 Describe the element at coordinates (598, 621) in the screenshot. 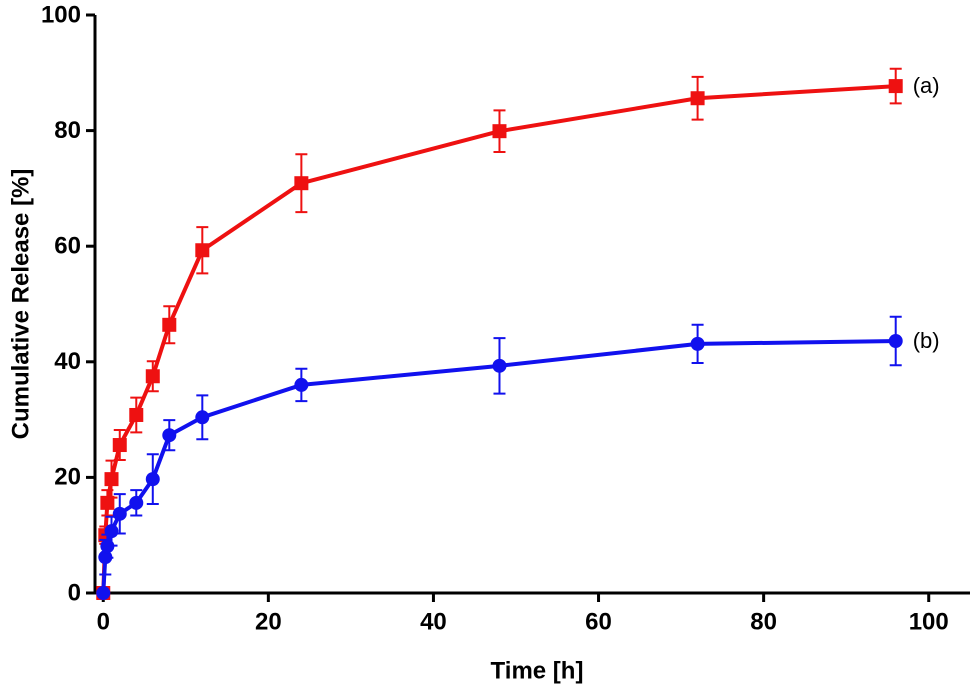

I see `x-tick-label: 60` at that location.